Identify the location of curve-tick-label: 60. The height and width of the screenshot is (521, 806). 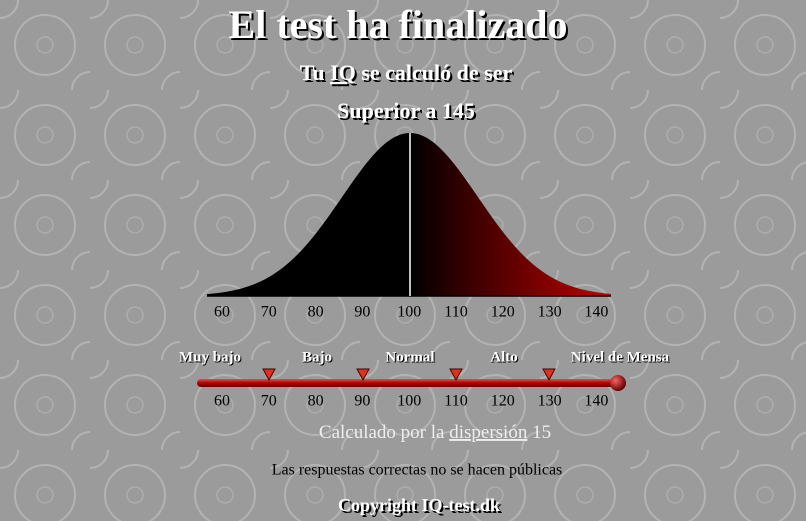
(222, 312).